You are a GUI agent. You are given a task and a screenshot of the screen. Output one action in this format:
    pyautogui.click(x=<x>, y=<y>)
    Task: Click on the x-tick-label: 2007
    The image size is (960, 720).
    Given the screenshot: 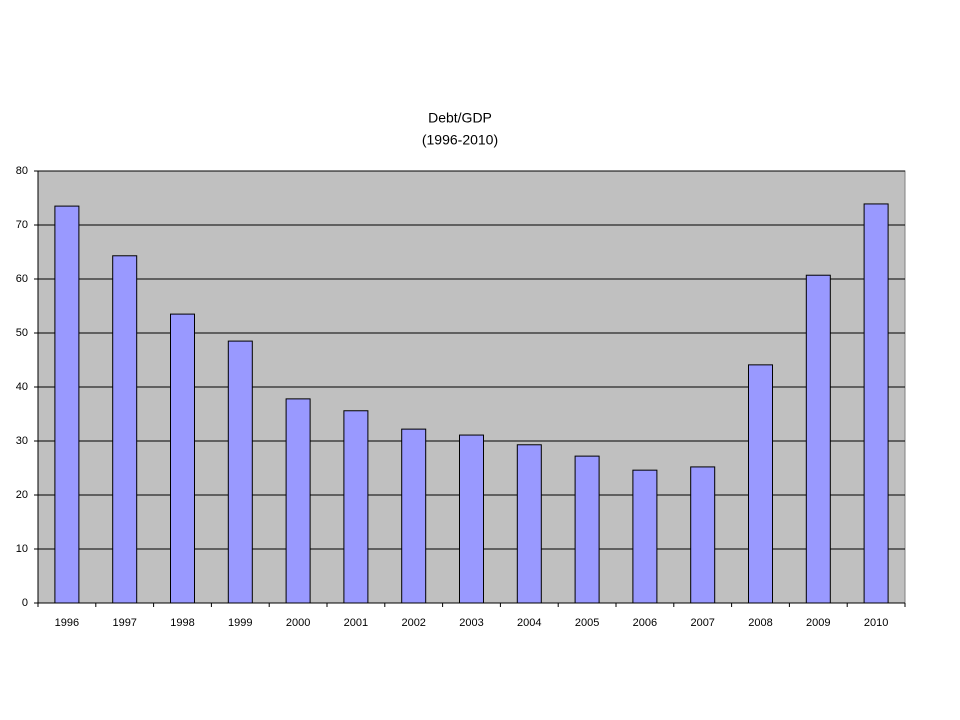 What is the action you would take?
    pyautogui.click(x=702, y=623)
    